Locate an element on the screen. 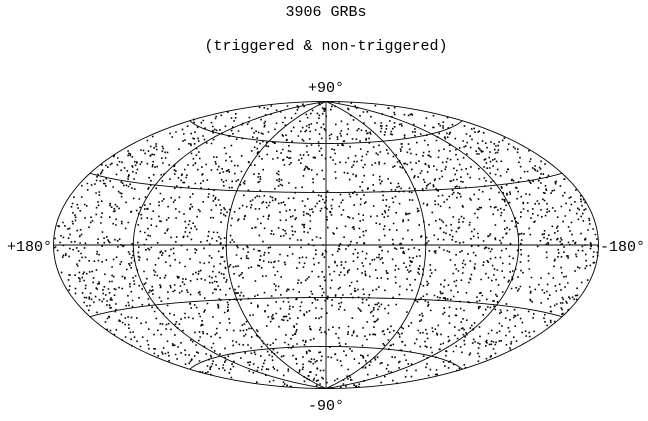  longitude-label: +180° is located at coordinates (29, 247).